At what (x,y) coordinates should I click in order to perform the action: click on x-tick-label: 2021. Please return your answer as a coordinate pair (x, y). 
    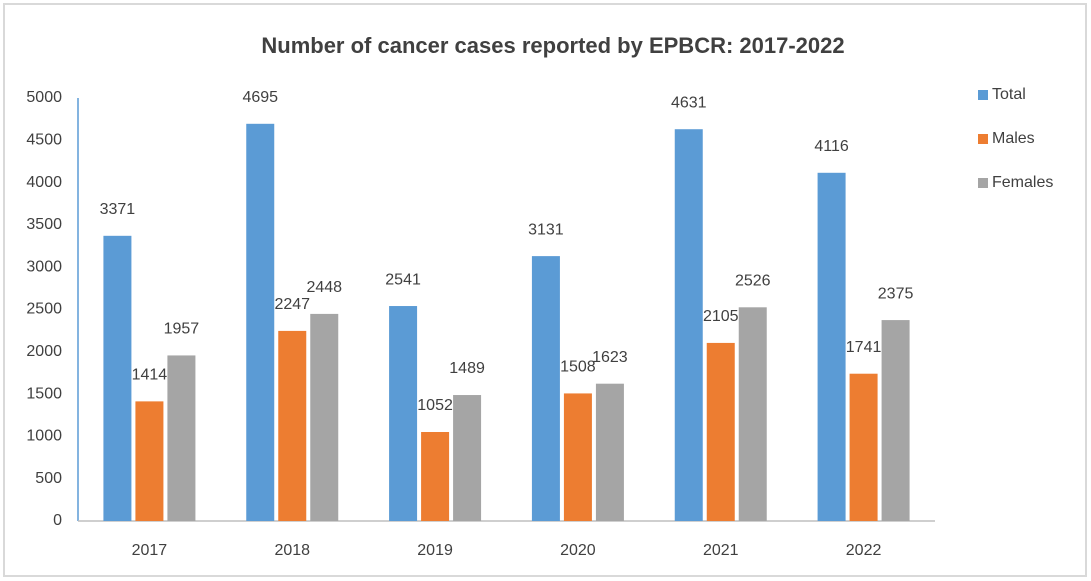
    Looking at the image, I should click on (721, 550).